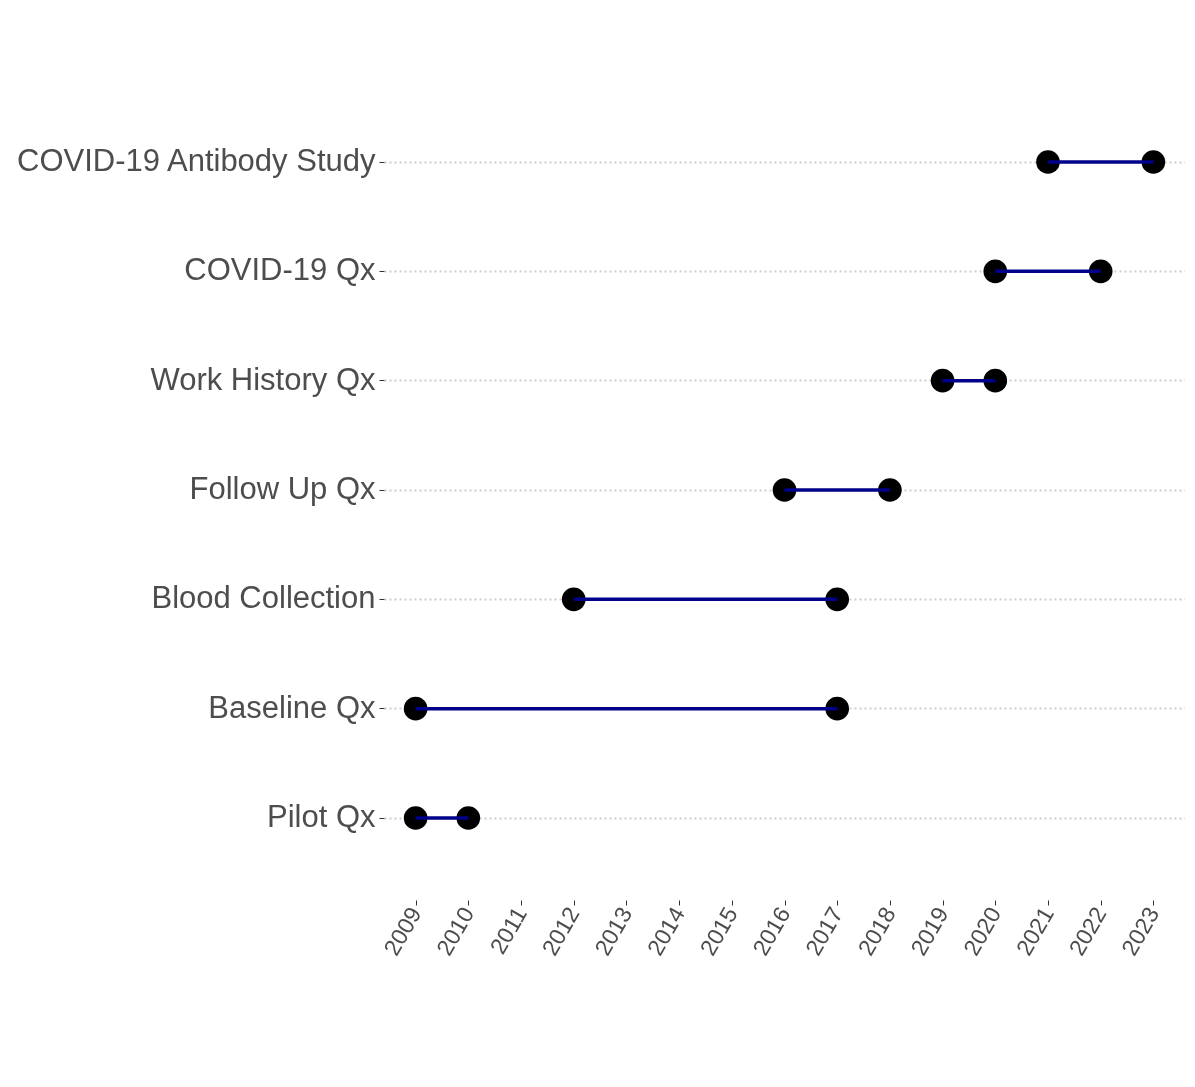  What do you see at coordinates (280, 270) in the screenshot?
I see `y-tick-label: COVID-19 Qx` at bounding box center [280, 270].